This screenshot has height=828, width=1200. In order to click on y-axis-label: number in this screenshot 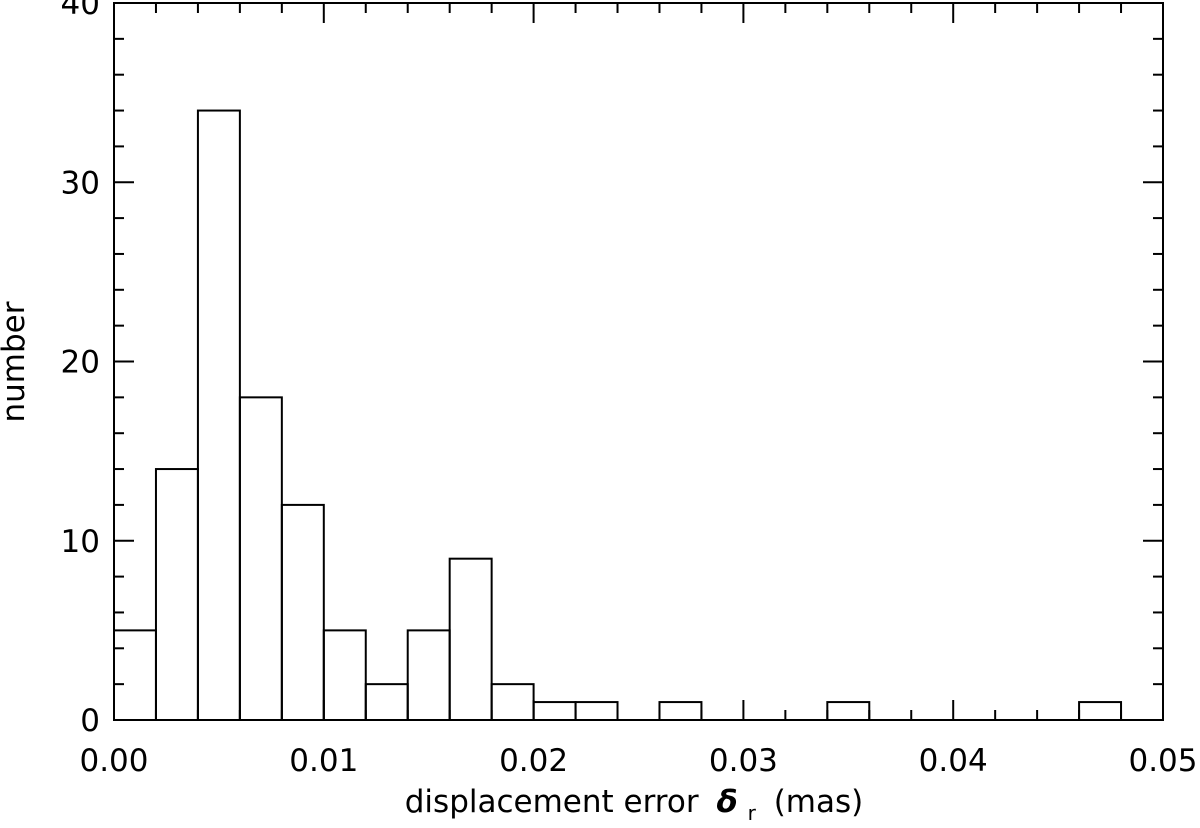, I will do `click(16, 361)`.